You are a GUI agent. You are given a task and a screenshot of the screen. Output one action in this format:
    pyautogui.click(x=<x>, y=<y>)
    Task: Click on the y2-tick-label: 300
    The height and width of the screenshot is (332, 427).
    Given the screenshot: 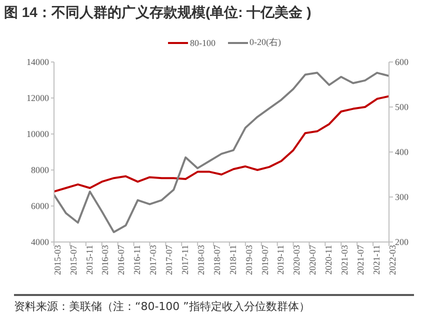 What is the action you would take?
    pyautogui.click(x=402, y=197)
    